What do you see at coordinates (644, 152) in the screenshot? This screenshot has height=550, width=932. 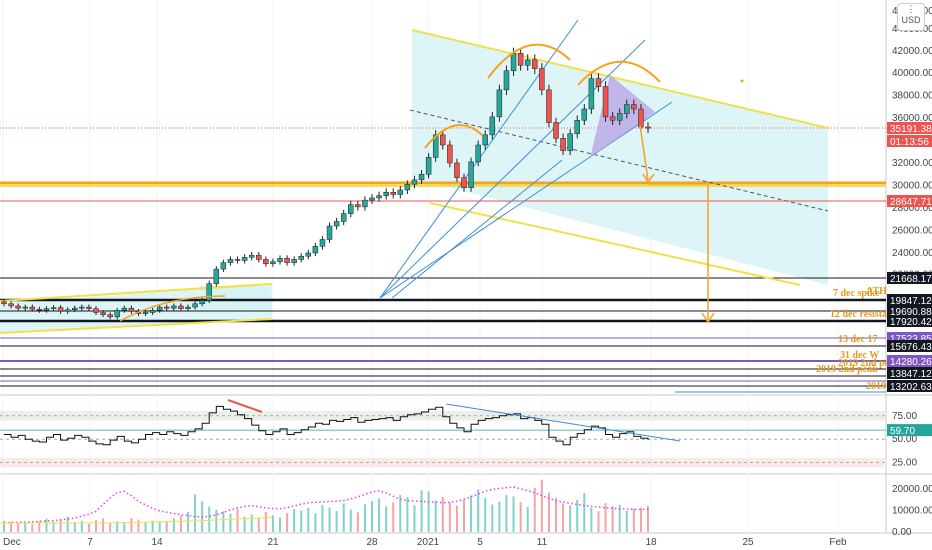 I see `projection-arrow-short` at bounding box center [644, 152].